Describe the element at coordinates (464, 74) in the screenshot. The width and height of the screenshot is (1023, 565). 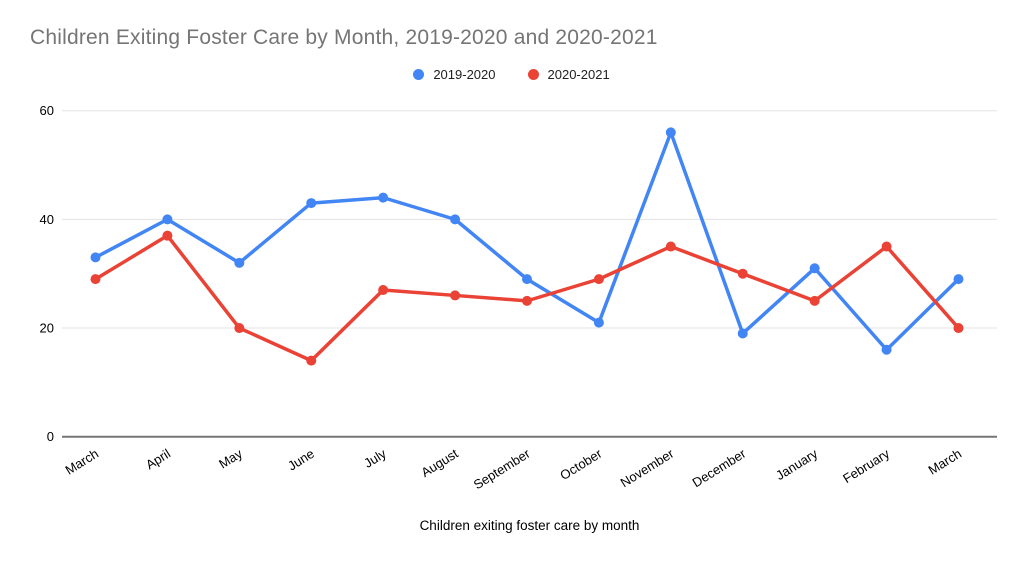
I see `legend-label: 2019-2020` at that location.